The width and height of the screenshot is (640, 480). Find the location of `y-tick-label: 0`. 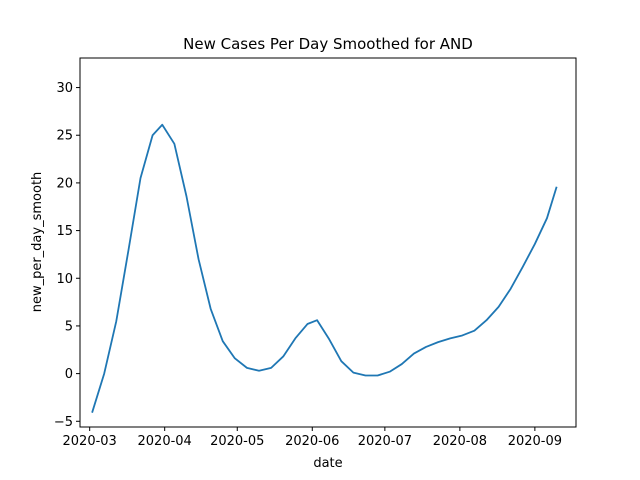

y-tick-label: 0 is located at coordinates (69, 374).